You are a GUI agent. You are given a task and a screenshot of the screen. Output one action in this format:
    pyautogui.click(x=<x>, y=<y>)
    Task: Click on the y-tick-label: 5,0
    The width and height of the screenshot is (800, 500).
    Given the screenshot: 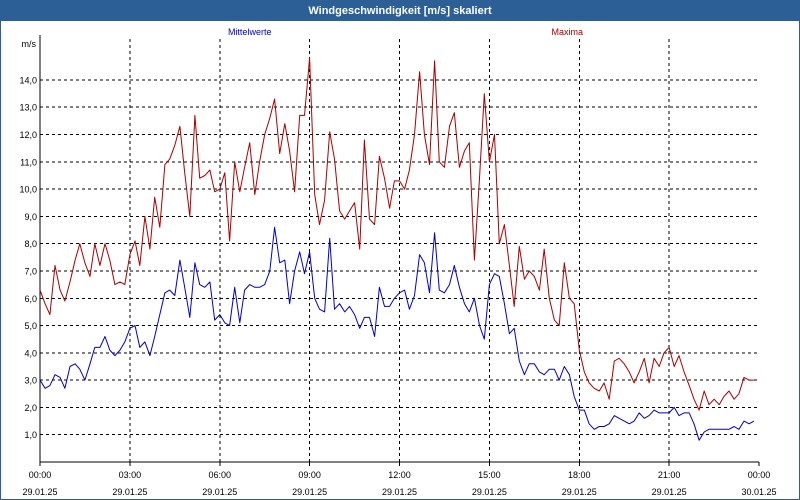 What is the action you would take?
    pyautogui.click(x=30, y=326)
    